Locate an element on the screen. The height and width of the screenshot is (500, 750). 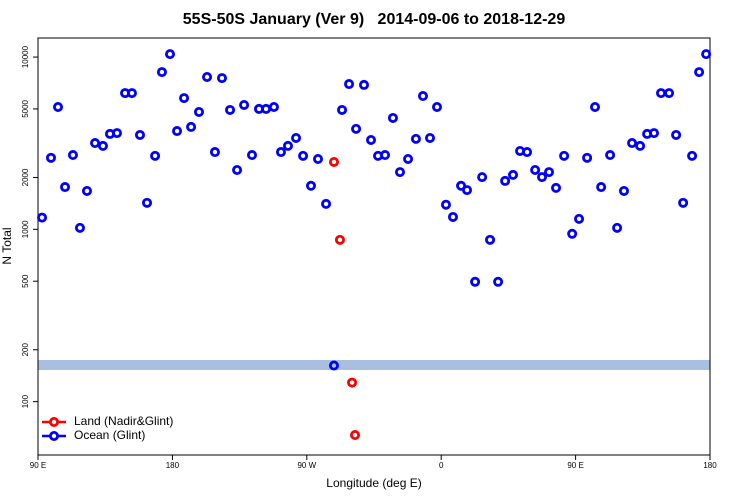
legend-label: Land (Nadir&Glint) is located at coordinates (123, 421).